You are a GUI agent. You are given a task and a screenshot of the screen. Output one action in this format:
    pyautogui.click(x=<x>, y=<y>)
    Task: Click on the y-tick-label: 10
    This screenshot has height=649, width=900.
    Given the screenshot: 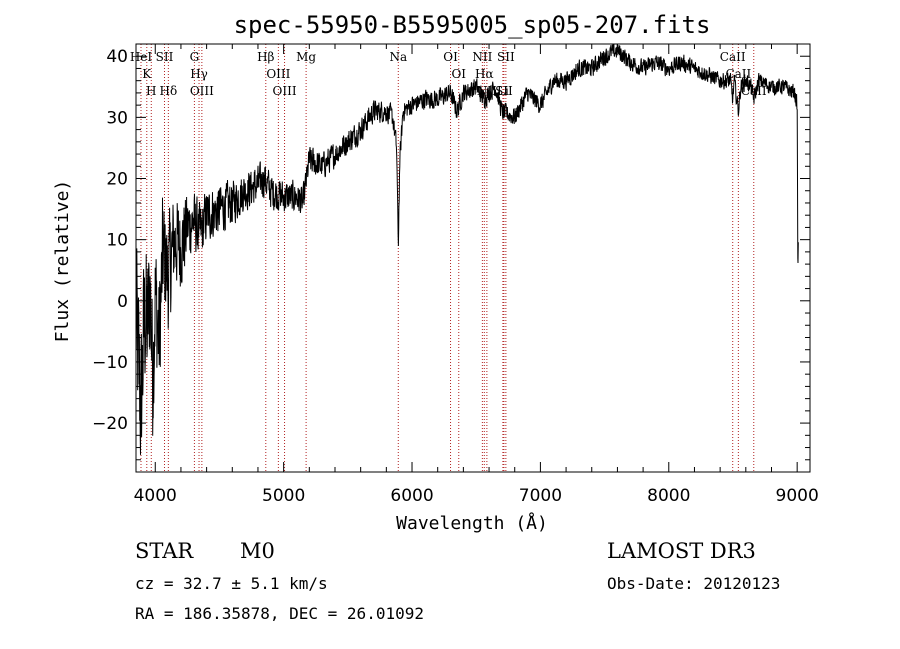 What is the action you would take?
    pyautogui.click(x=117, y=241)
    